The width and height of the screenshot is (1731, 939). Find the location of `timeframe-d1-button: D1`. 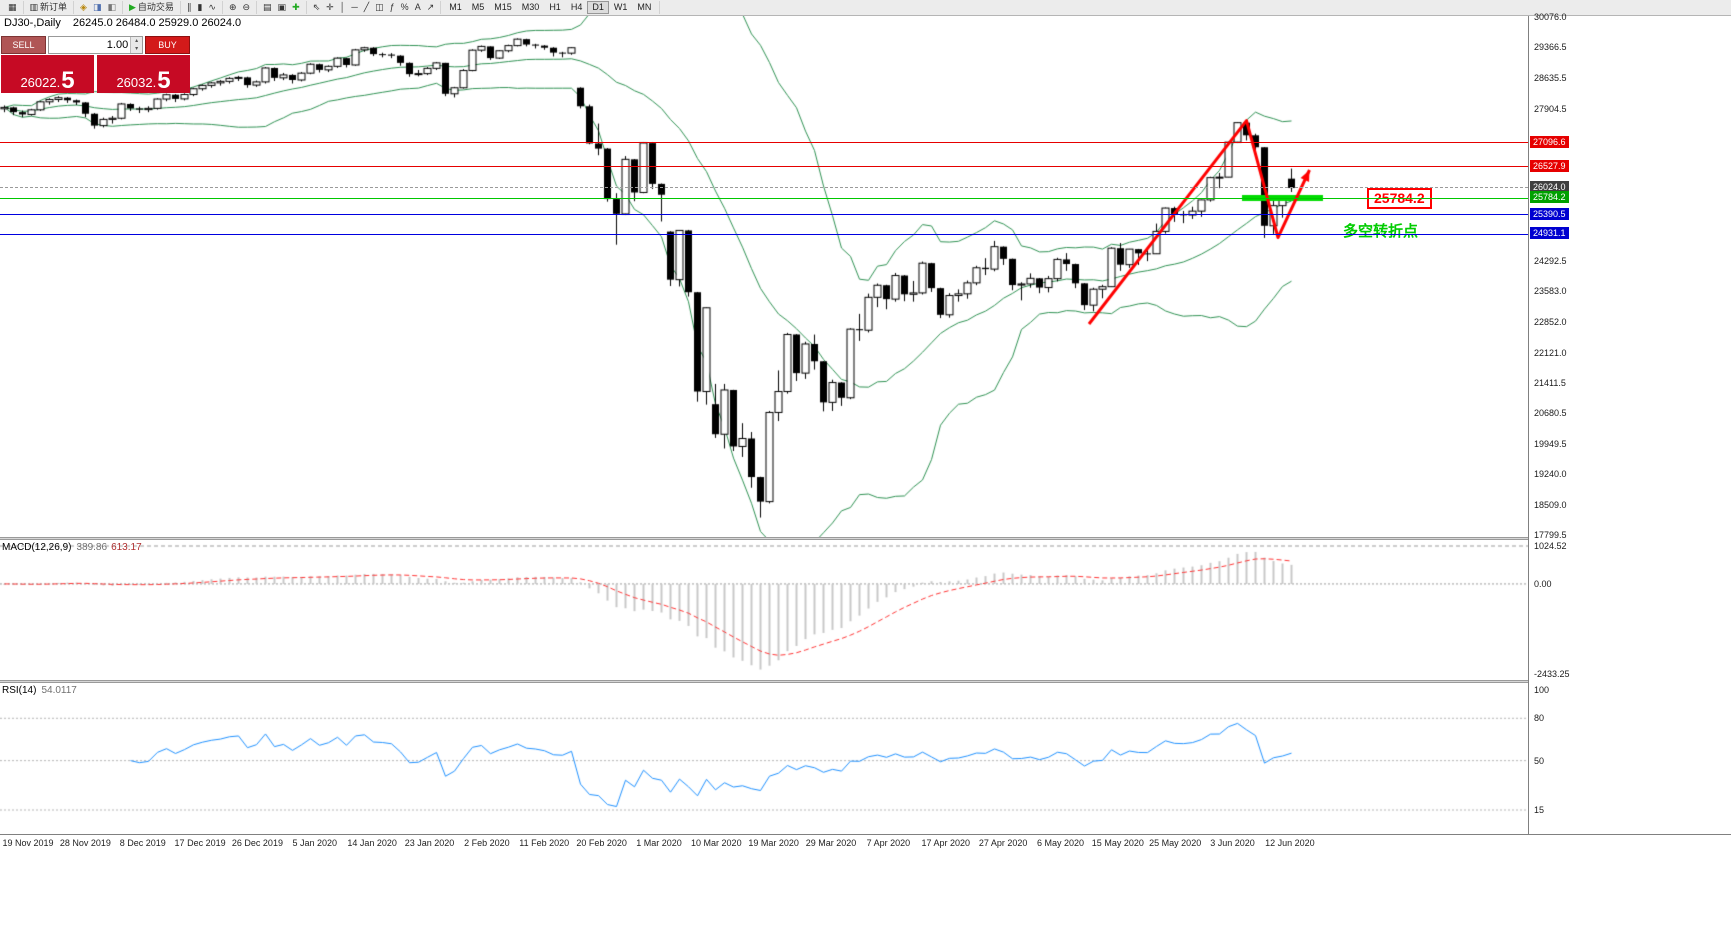

timeframe-d1-button: D1 is located at coordinates (598, 7).